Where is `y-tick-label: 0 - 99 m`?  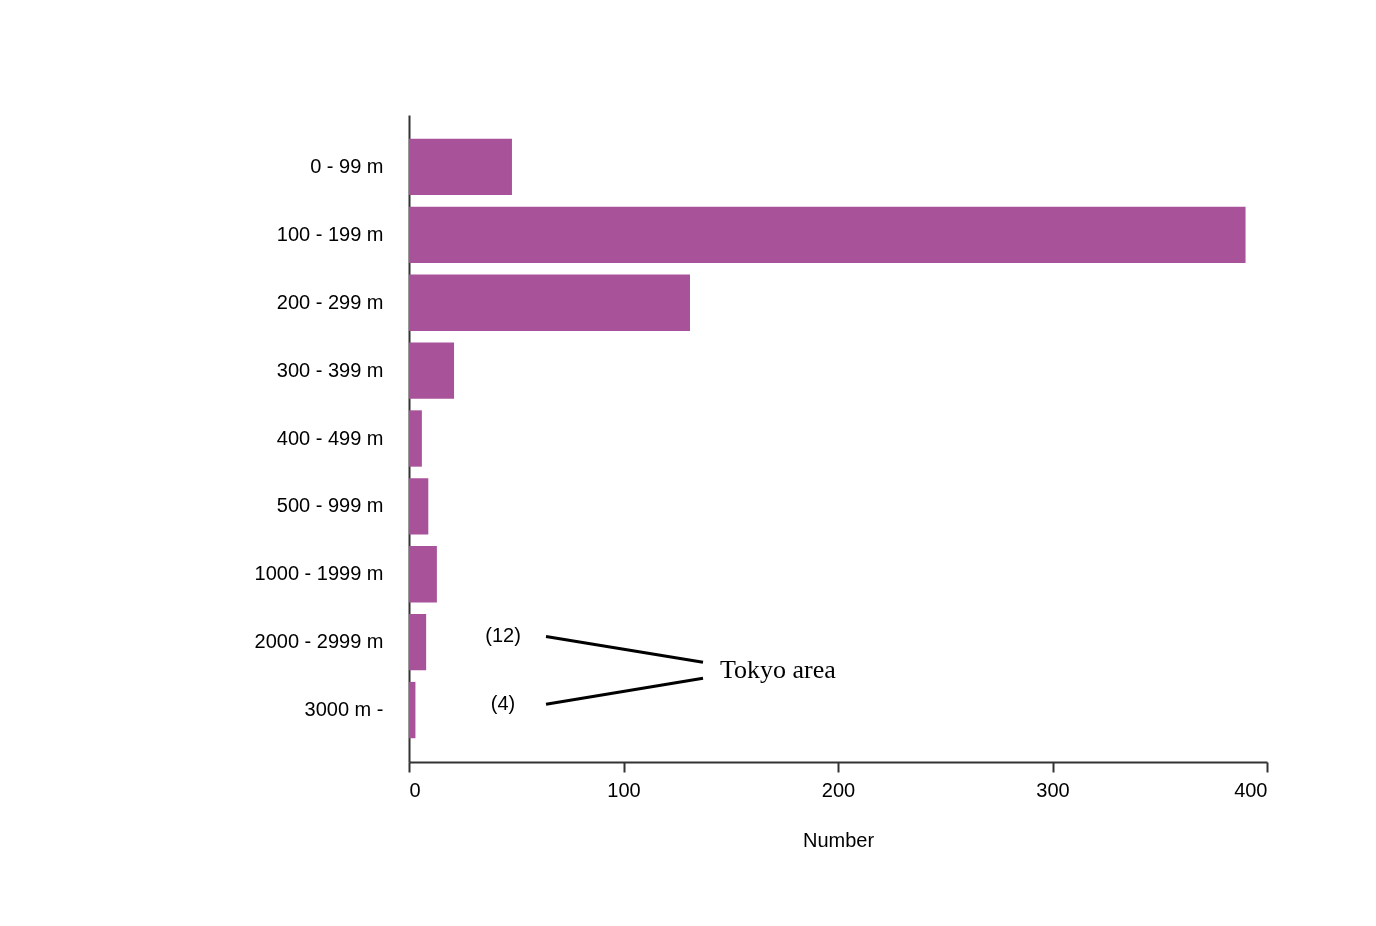 y-tick-label: 0 - 99 m is located at coordinates (347, 165).